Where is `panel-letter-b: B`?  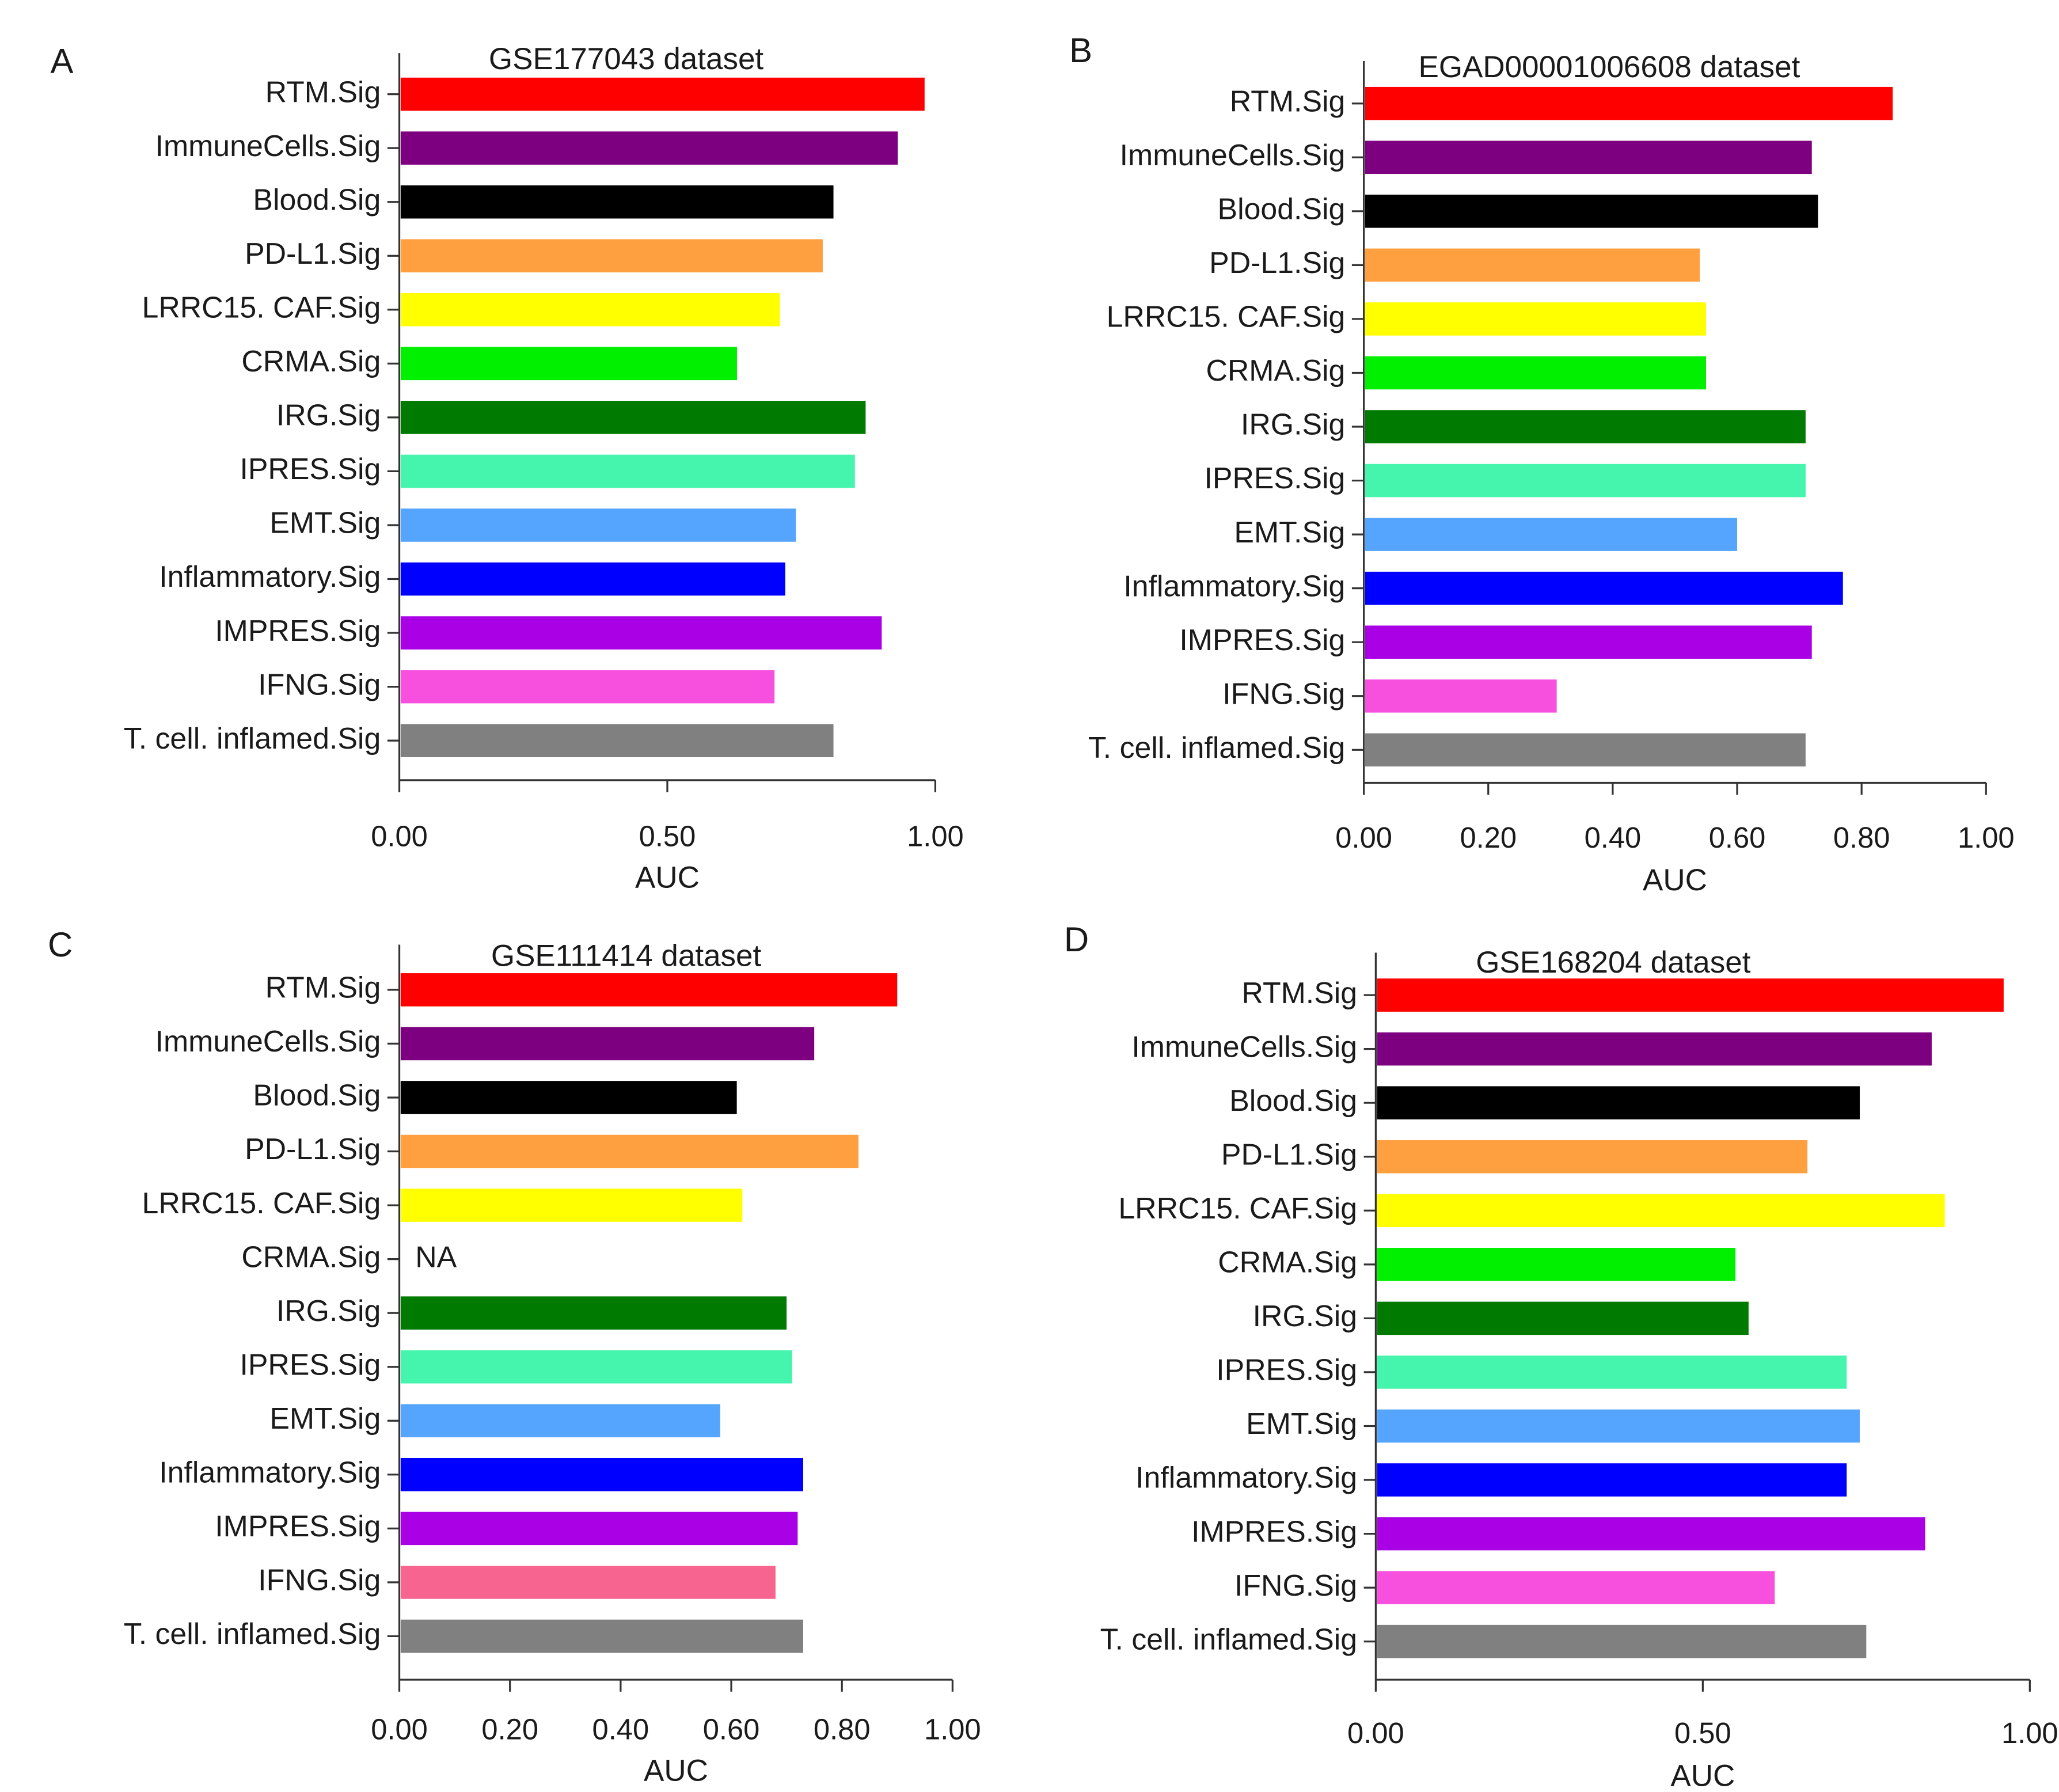 panel-letter-b: B is located at coordinates (1080, 50).